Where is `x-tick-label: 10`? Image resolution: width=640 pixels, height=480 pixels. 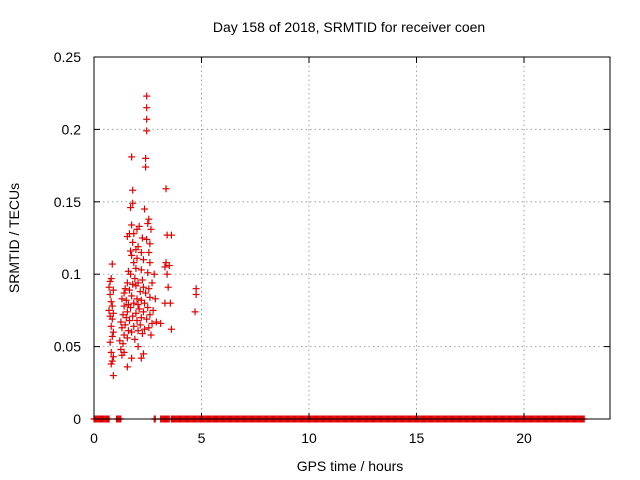
x-tick-label: 10 is located at coordinates (309, 438).